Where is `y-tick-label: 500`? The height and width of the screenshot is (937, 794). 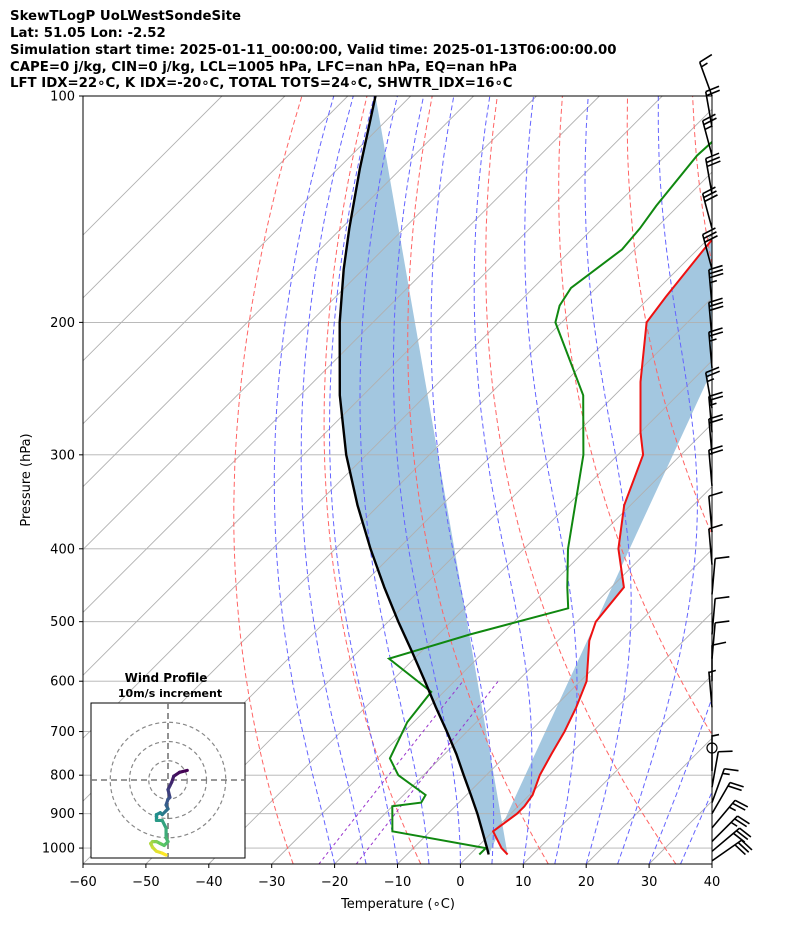
y-tick-label: 500 is located at coordinates (62, 622).